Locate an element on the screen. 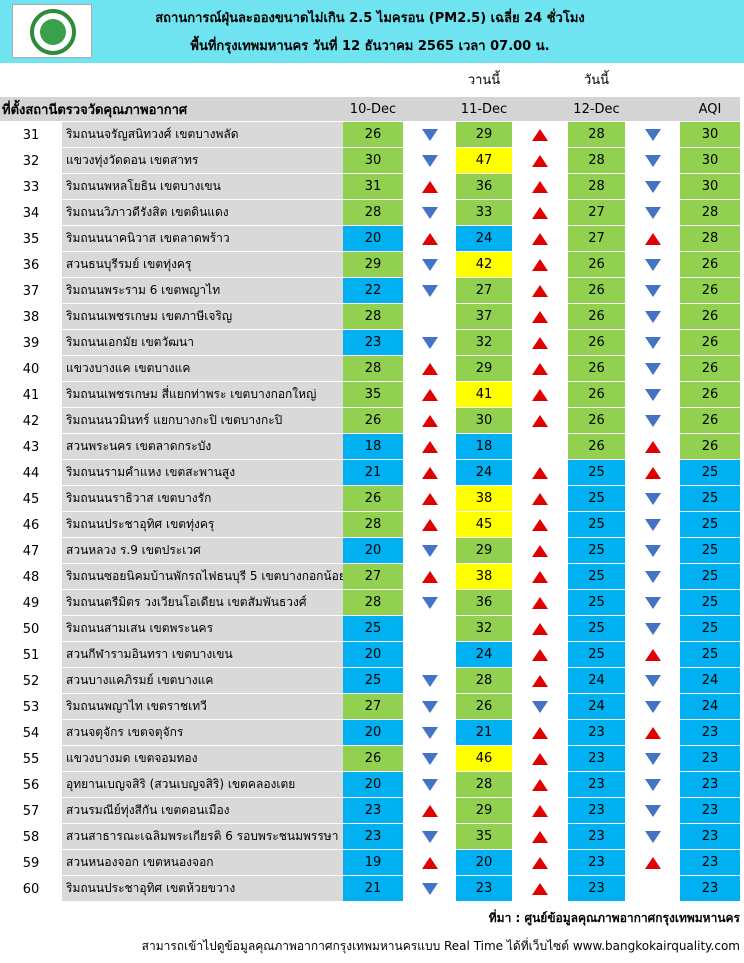 The height and width of the screenshot is (963, 744). row-number: 43 is located at coordinates (31, 447).